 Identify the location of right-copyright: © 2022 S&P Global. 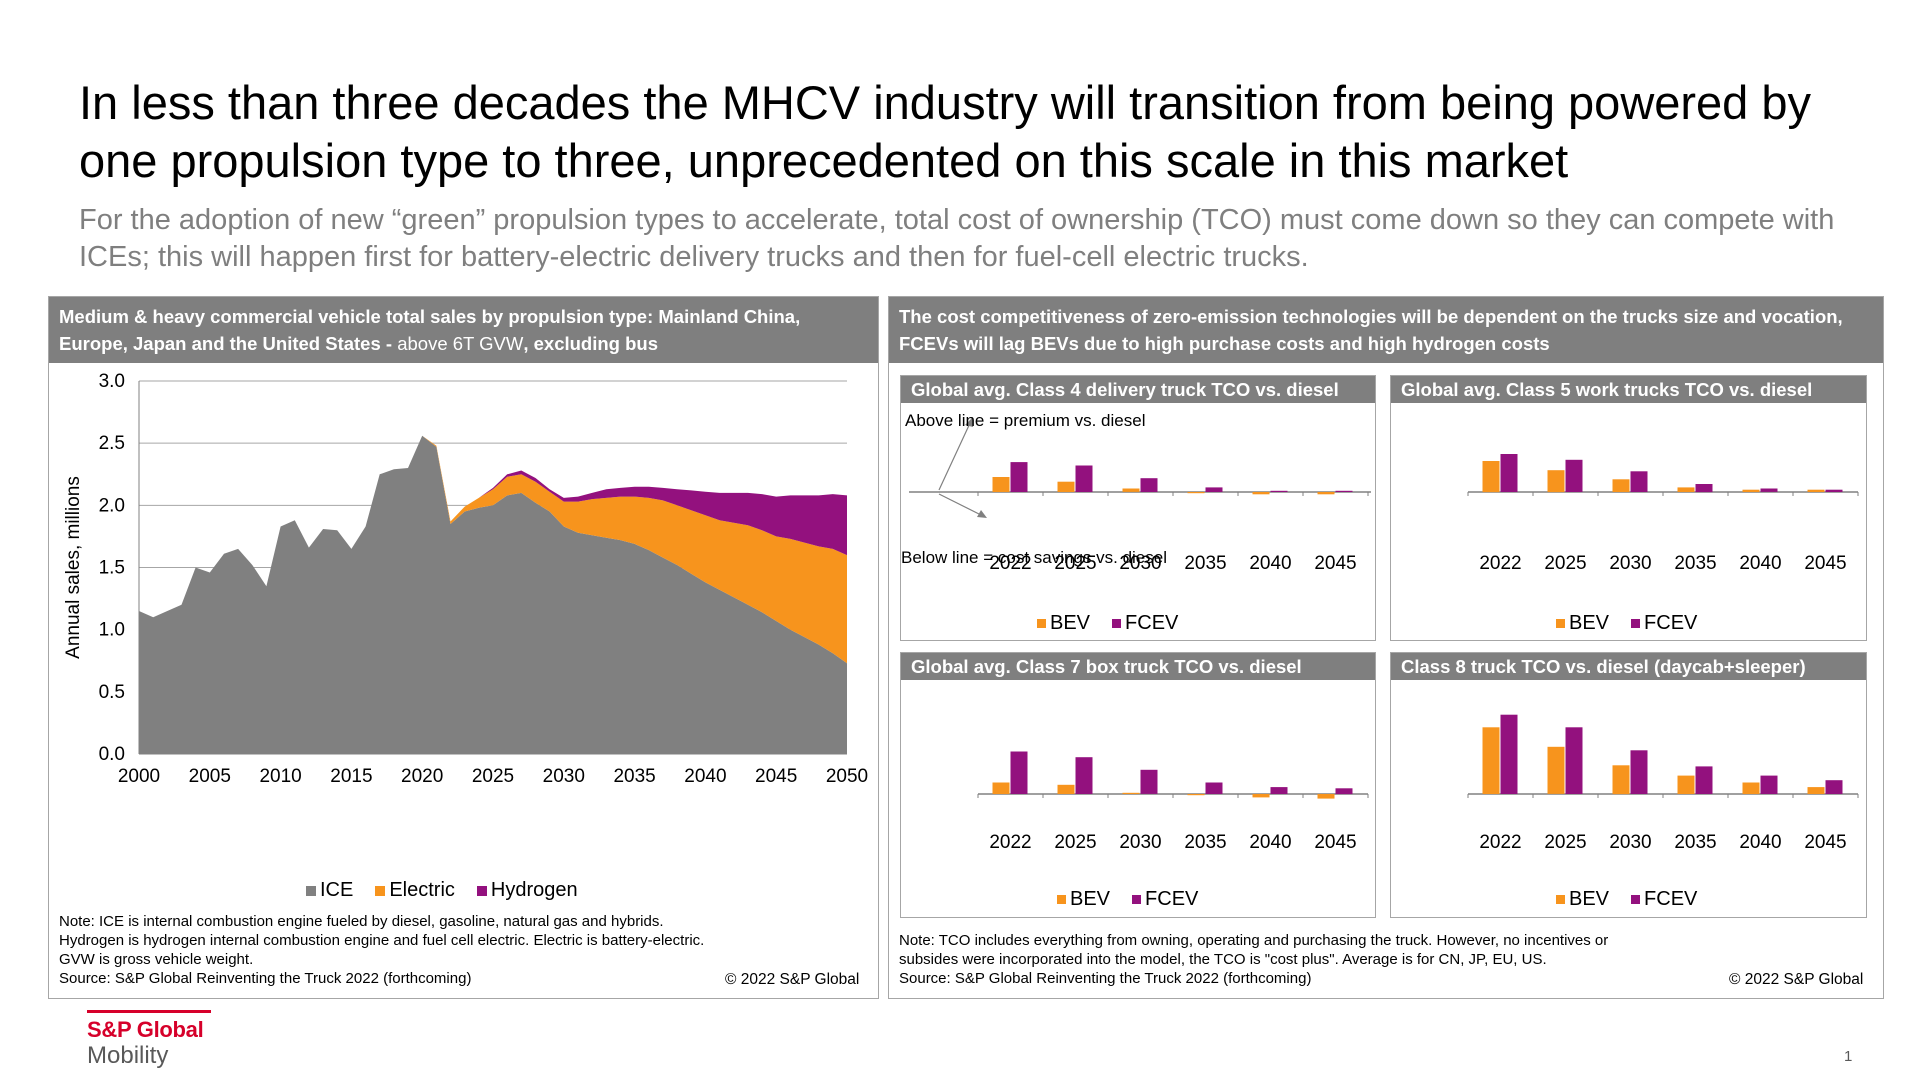
(1796, 979).